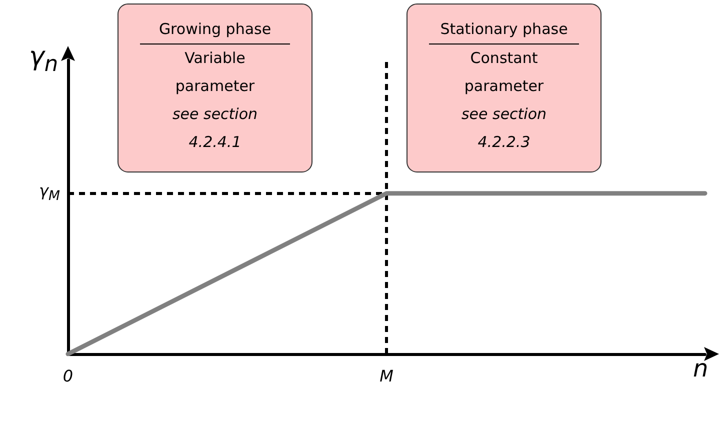 This screenshot has width=719, height=426. I want to click on x-tick-label: M, so click(387, 376).